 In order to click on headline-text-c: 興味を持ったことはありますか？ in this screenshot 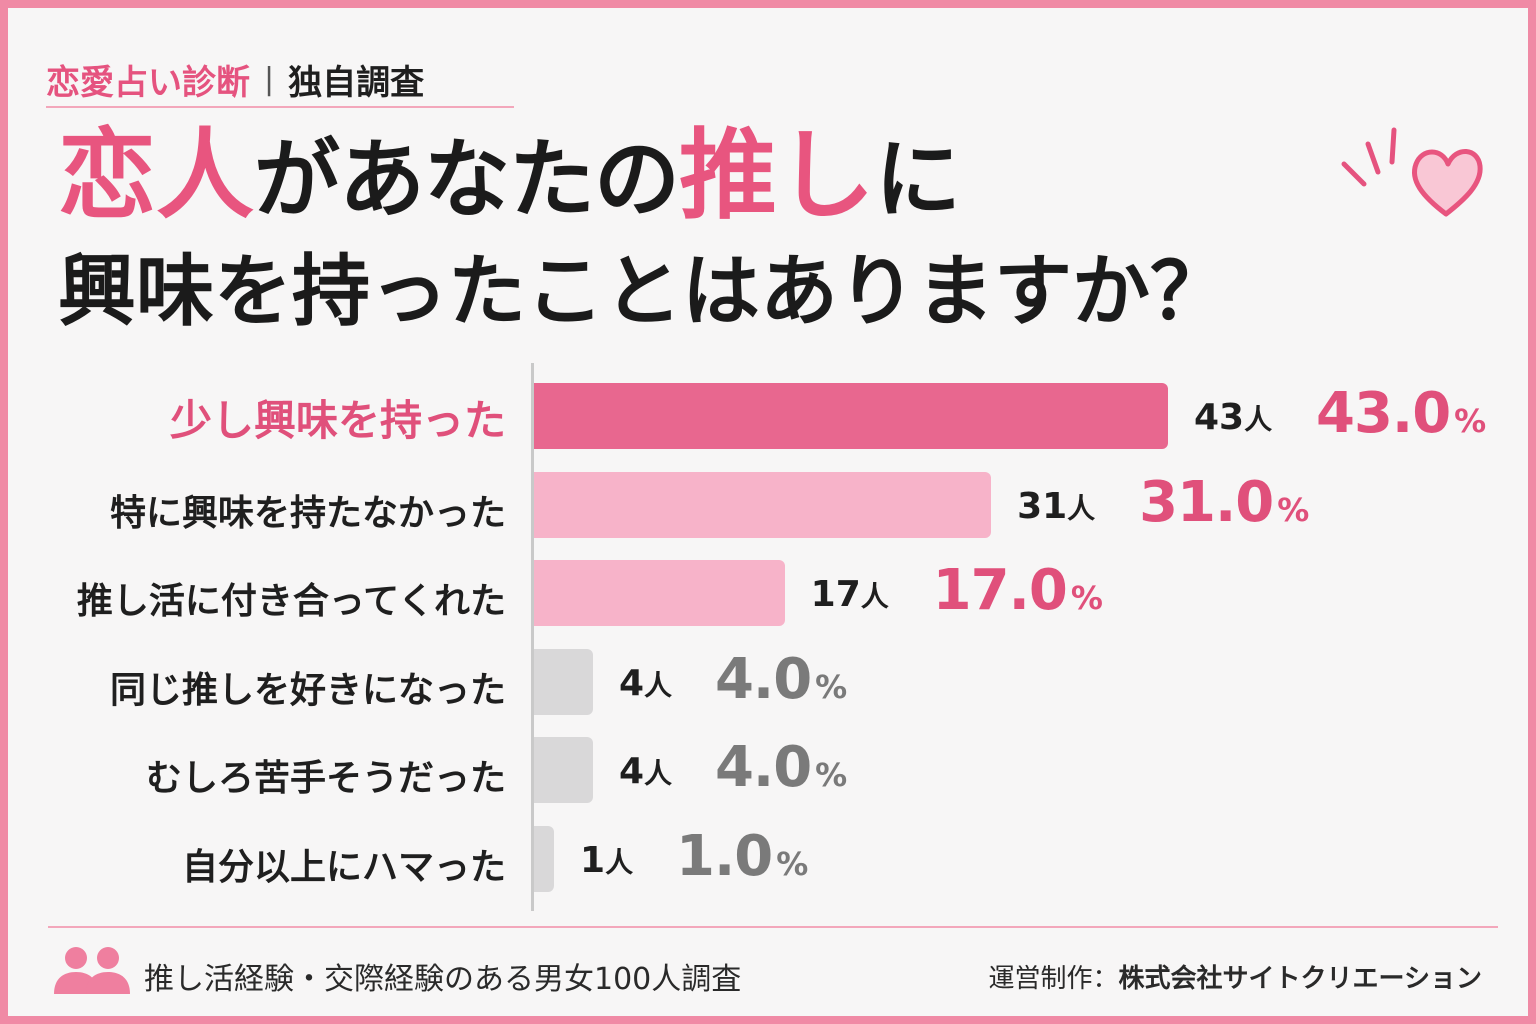, I will do `click(643, 292)`.